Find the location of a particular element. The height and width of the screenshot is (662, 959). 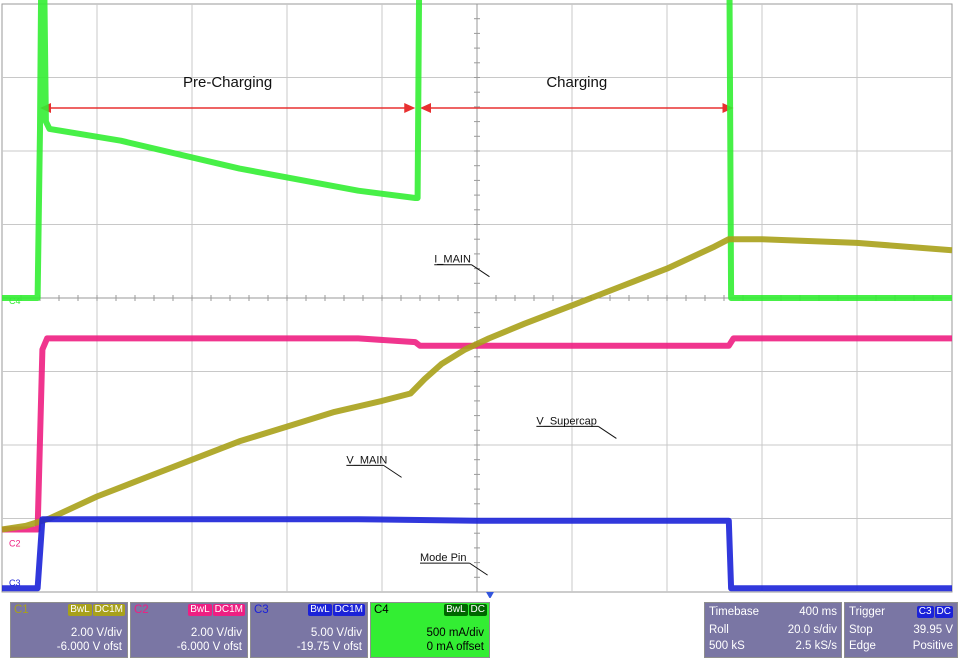

timebase-sample-rate: 2.5 kS/s is located at coordinates (816, 646).